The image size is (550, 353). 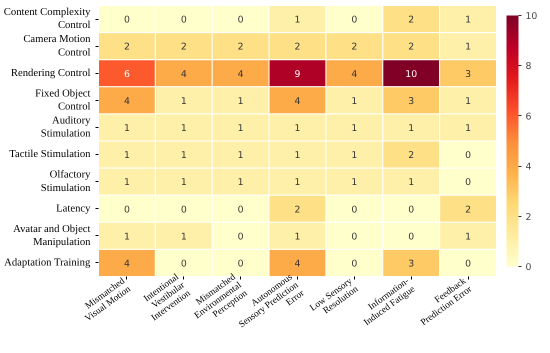 I want to click on color-bar-label: 4, so click(x=529, y=167).